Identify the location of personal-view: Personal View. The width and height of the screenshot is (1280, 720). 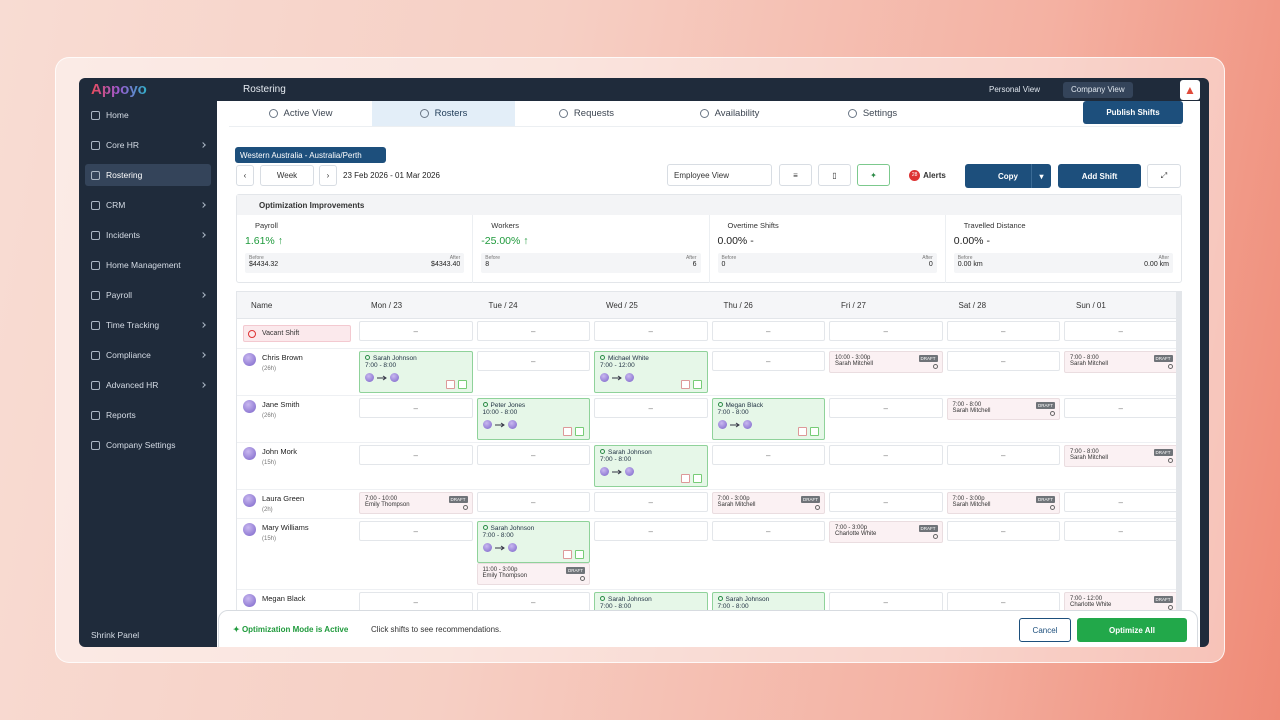
(1014, 89).